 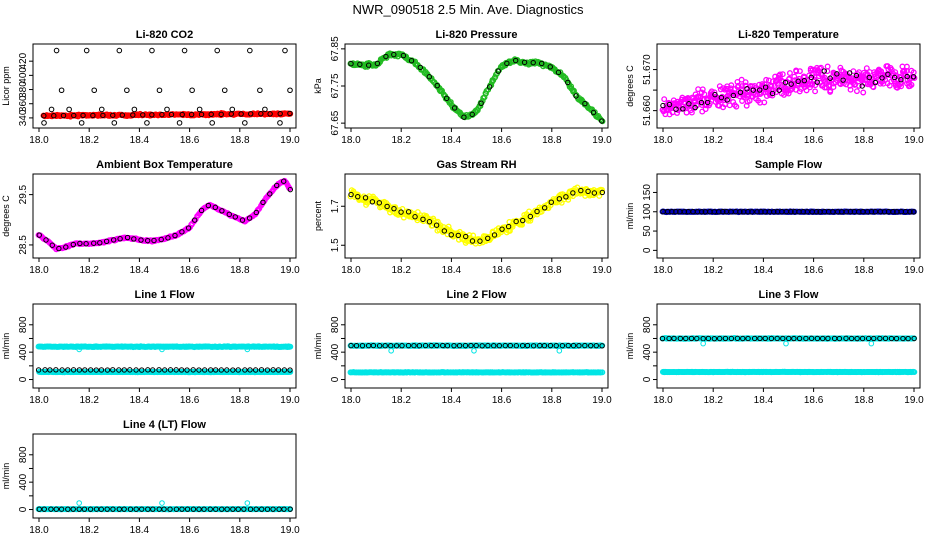 I want to click on y-tick-label: 1.5, so click(x=335, y=245).